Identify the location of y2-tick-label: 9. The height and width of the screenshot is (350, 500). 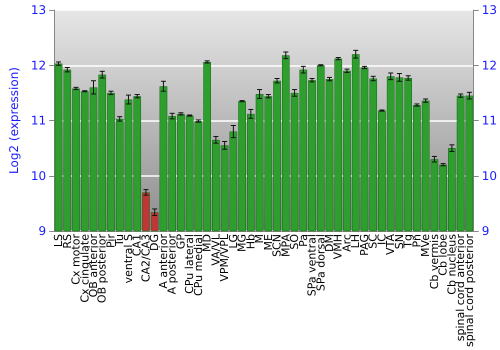
(486, 231).